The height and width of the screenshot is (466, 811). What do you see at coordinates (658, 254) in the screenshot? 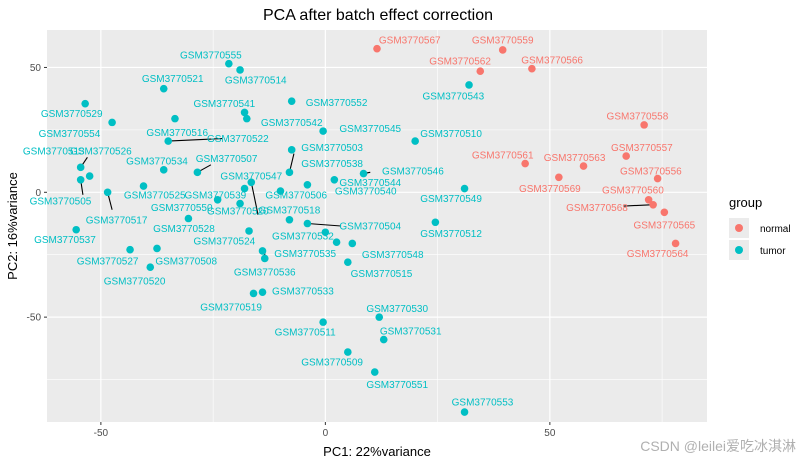
I see `point-label-gsm3770564: GSM3770564` at bounding box center [658, 254].